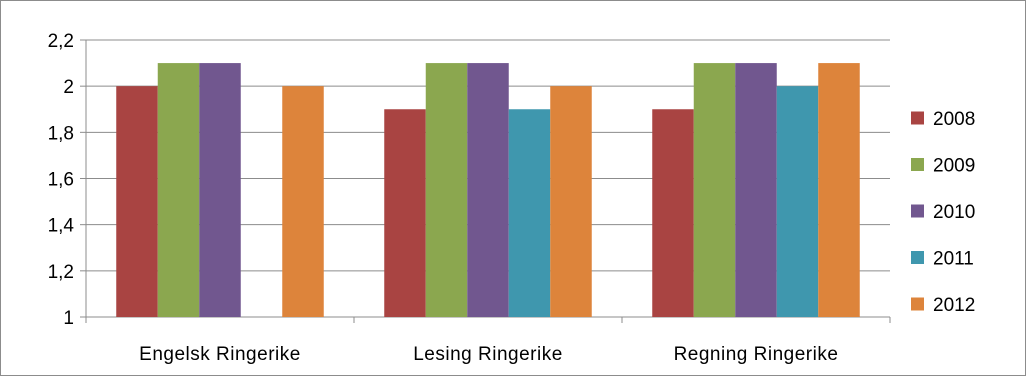  What do you see at coordinates (68, 87) in the screenshot?
I see `y-tick-label: 2` at bounding box center [68, 87].